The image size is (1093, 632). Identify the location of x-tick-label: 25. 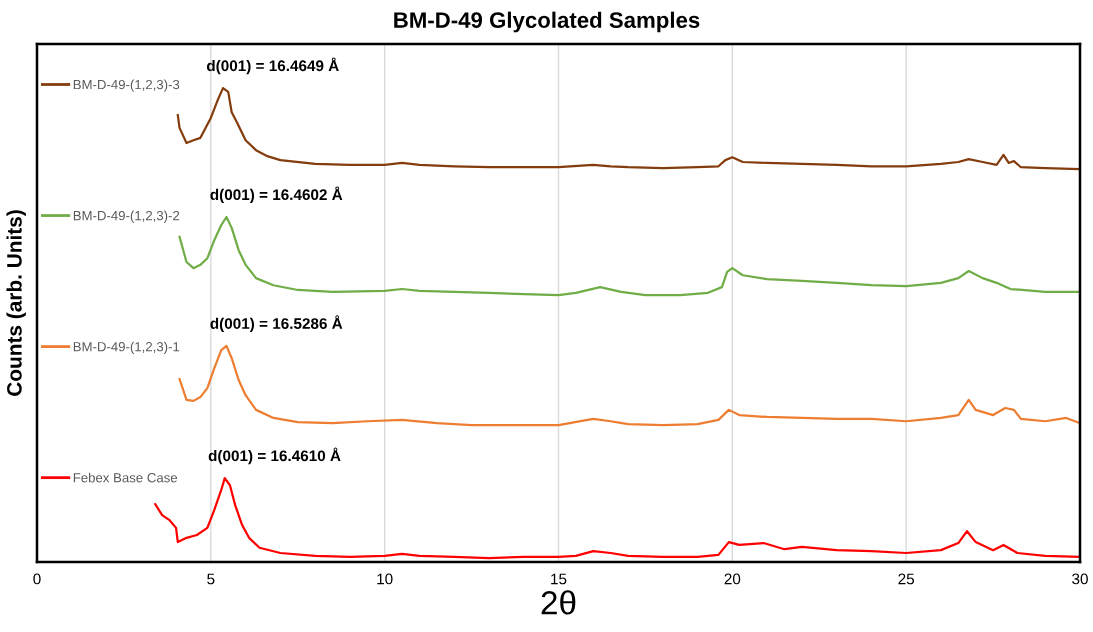
(906, 579).